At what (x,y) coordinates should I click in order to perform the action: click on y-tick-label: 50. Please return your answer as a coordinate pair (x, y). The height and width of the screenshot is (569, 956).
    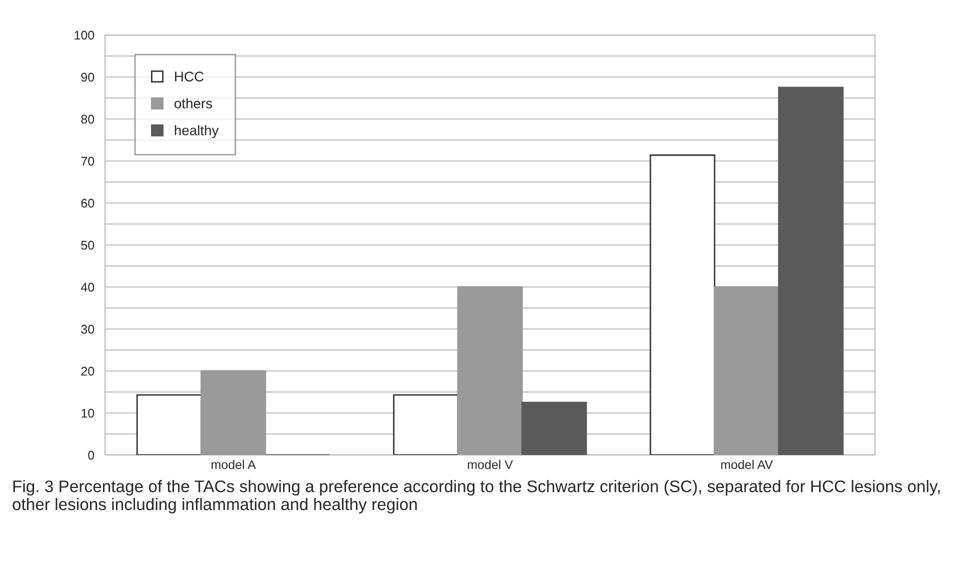
    Looking at the image, I should click on (87, 245).